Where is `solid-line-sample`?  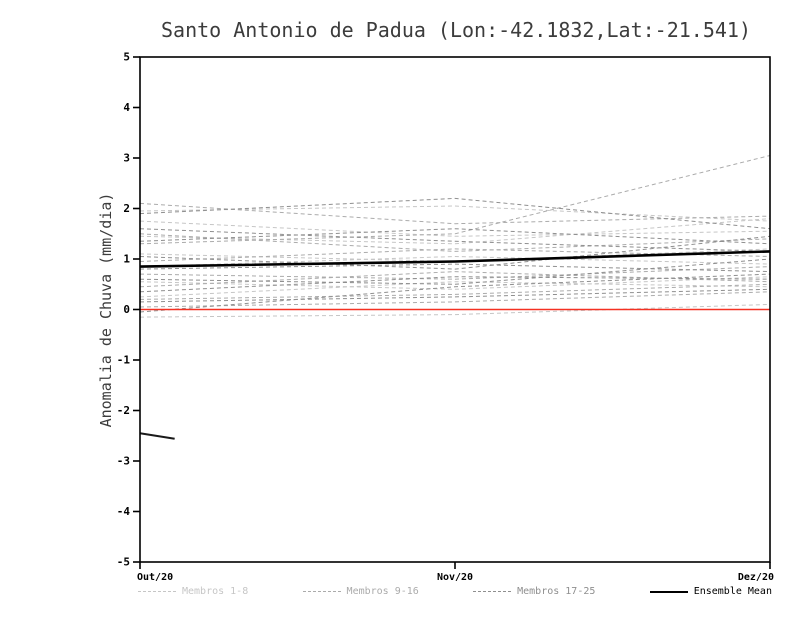
solid-line-sample is located at coordinates (668, 591).